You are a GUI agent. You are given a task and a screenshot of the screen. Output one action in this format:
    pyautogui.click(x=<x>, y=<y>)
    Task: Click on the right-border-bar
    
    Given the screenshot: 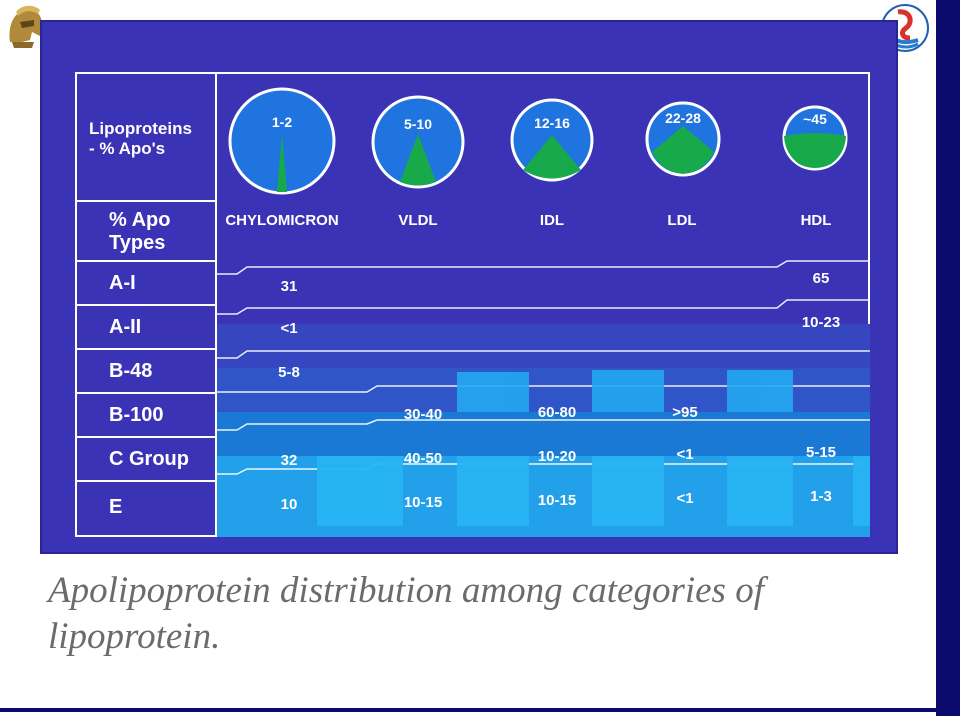 What is the action you would take?
    pyautogui.click(x=948, y=358)
    